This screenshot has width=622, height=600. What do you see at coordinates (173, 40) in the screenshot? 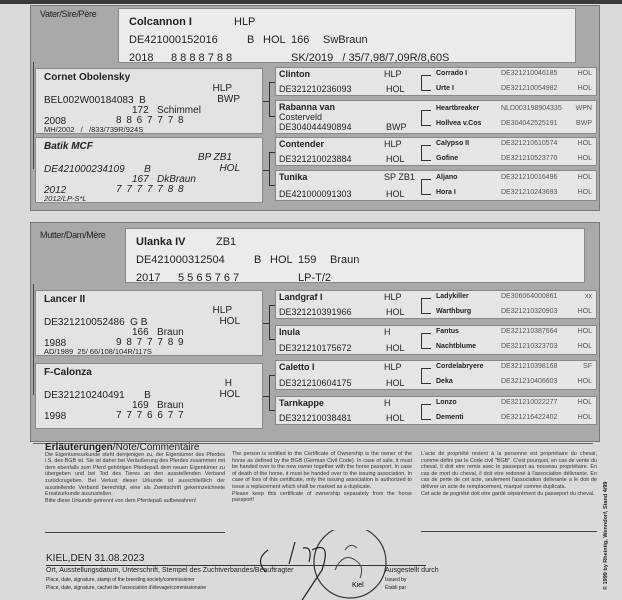
I see `sire-id: DE421000152016` at bounding box center [173, 40].